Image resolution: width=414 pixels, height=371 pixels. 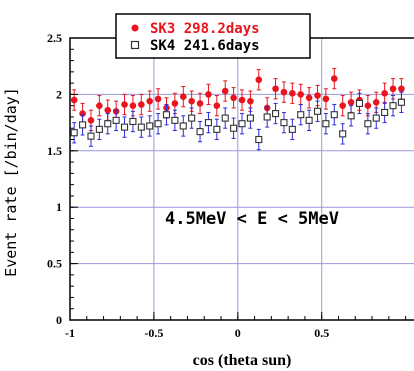 What do you see at coordinates (252, 219) in the screenshot?
I see `energy-range-annotation: 4.5MeV < E < 5MeV` at bounding box center [252, 219].